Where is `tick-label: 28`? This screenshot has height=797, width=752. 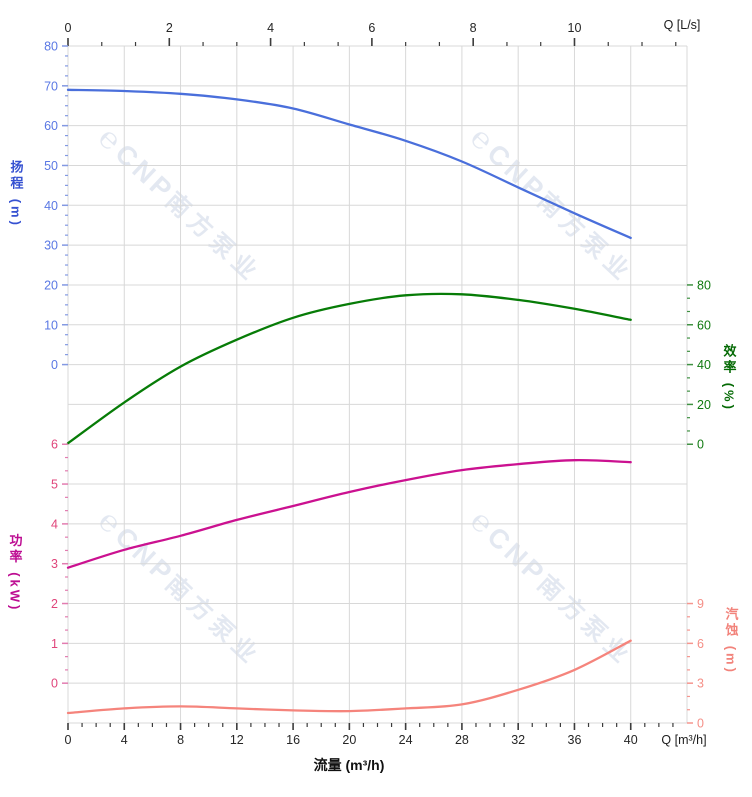
tick-label: 28 is located at coordinates (462, 740).